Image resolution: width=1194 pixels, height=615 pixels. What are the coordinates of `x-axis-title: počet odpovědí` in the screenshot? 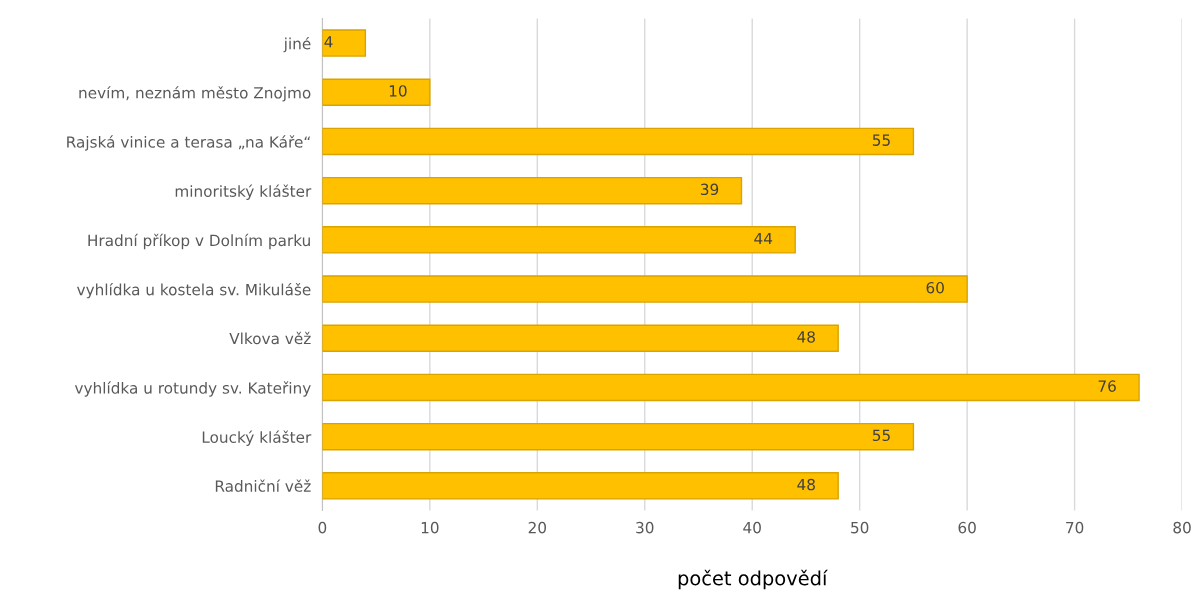 It's located at (753, 579).